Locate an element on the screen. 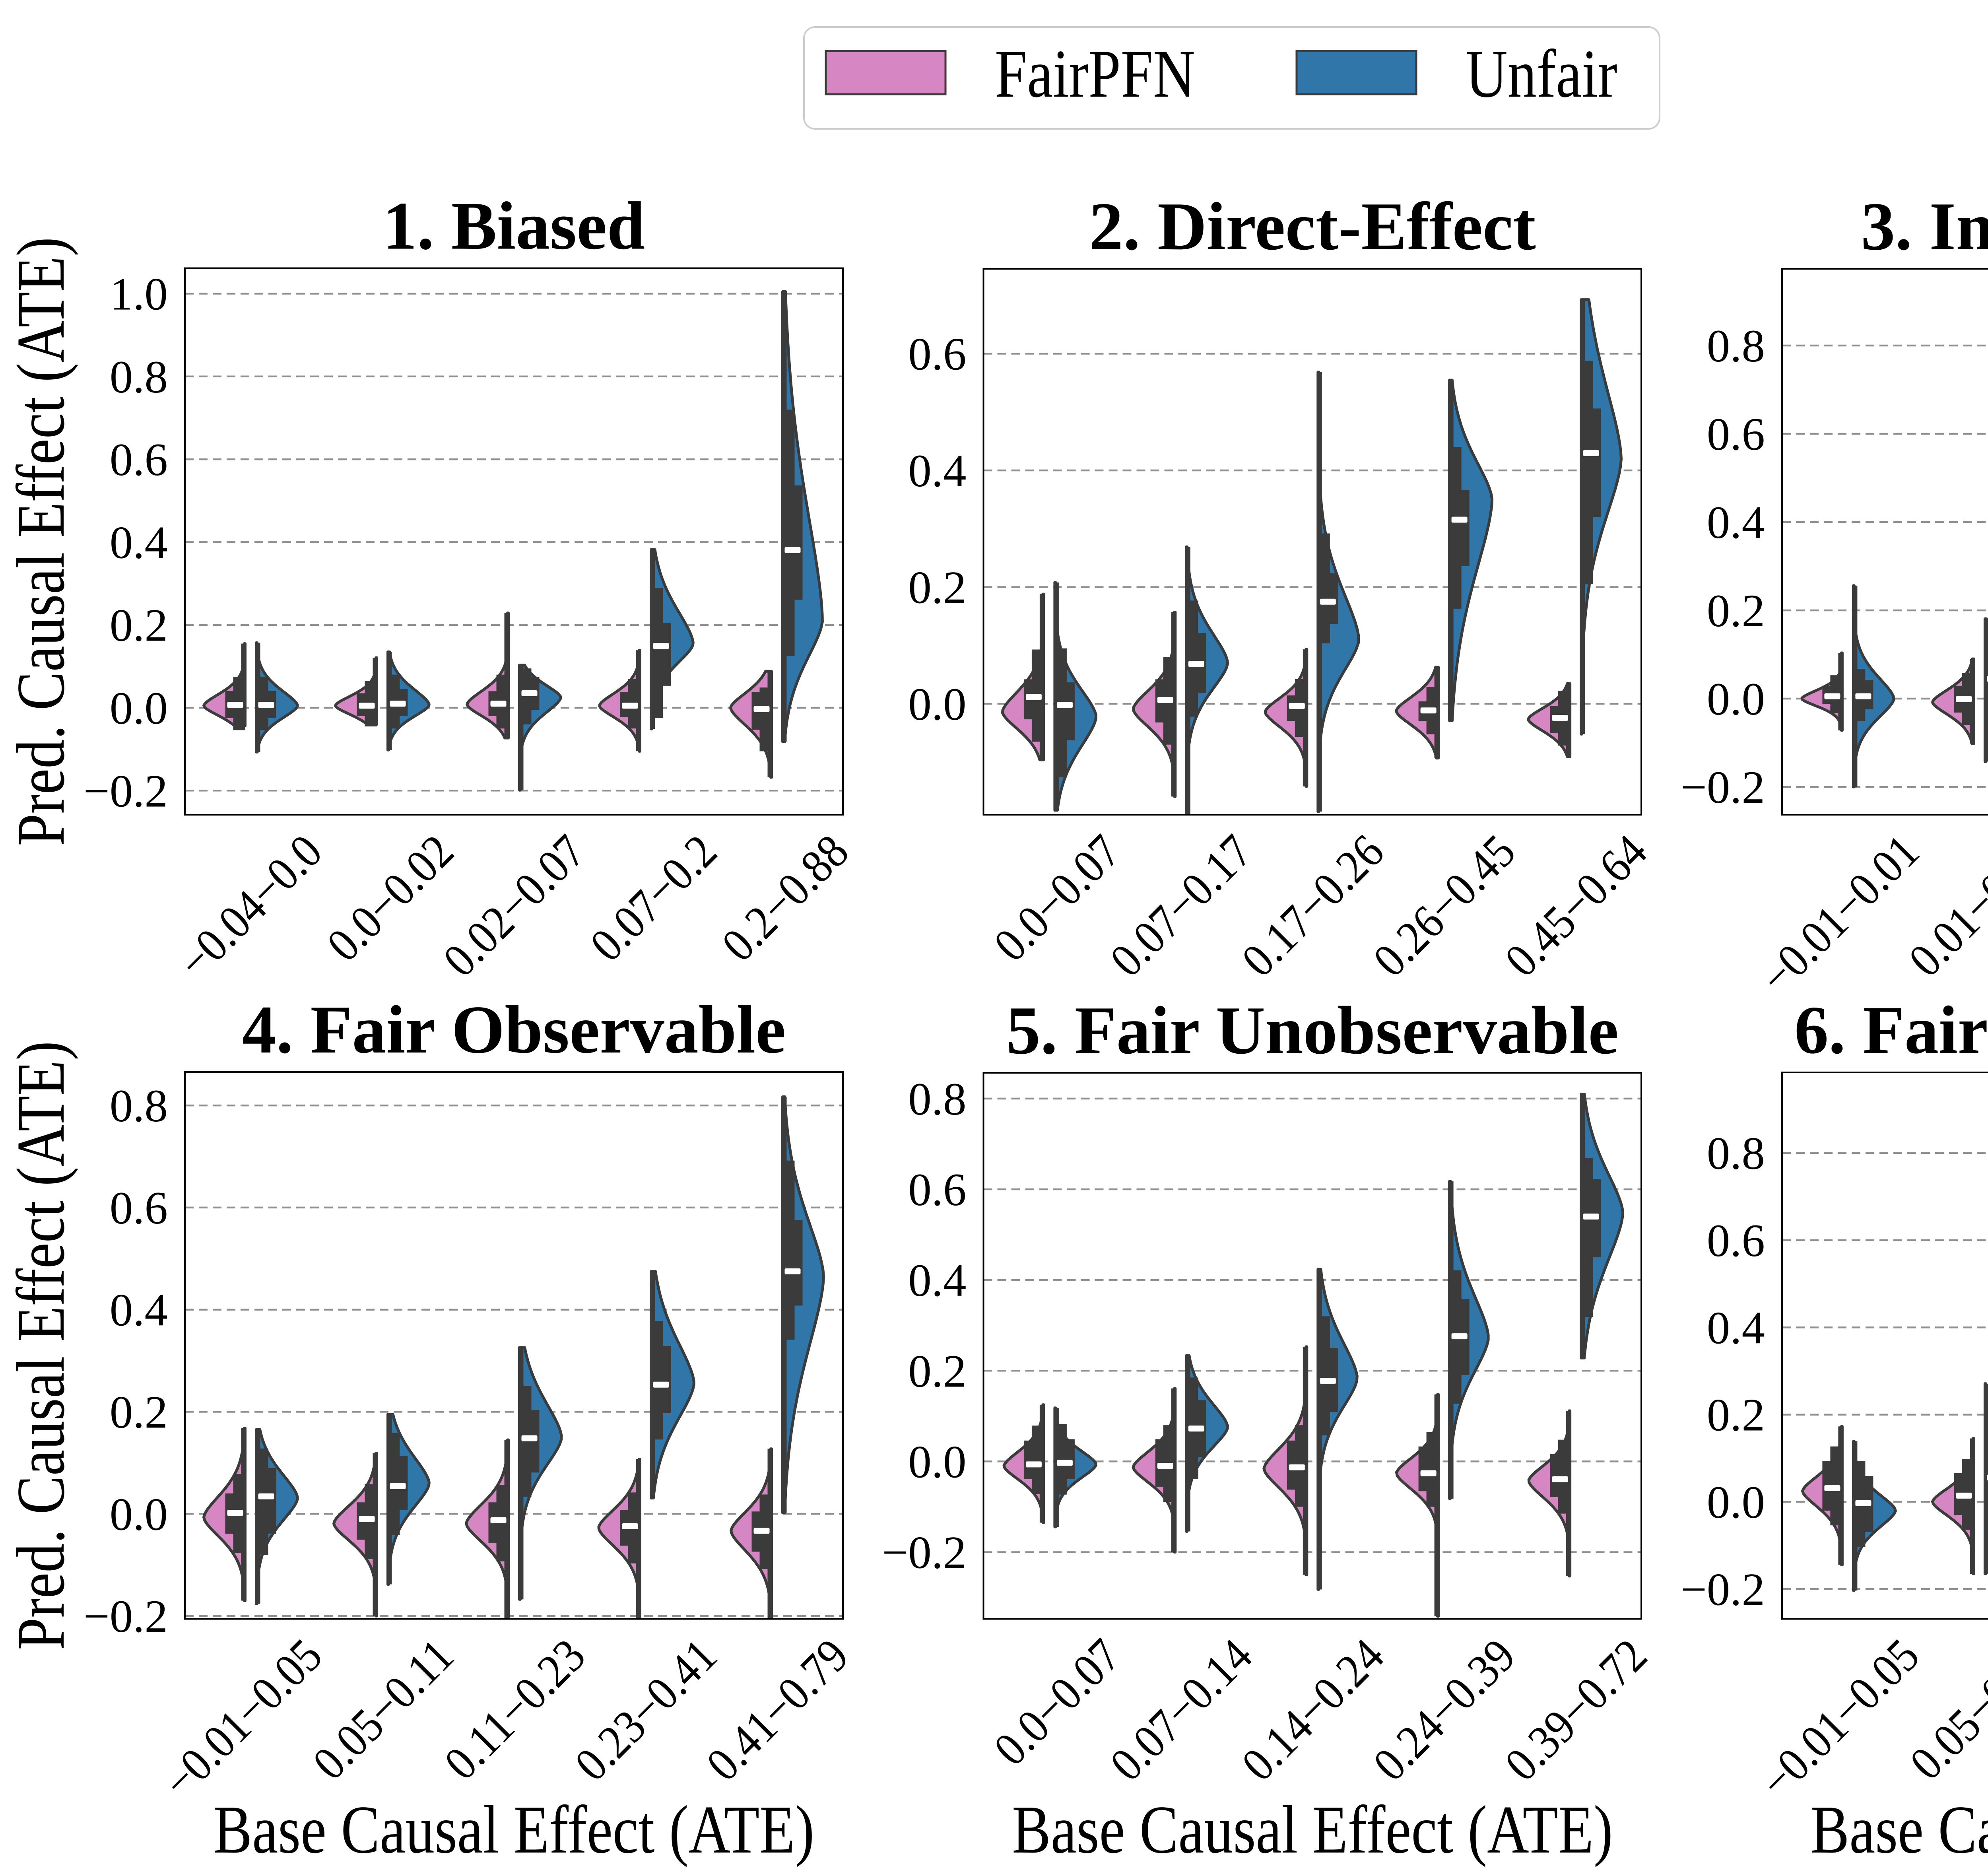  svg-text: FairPFN is located at coordinates (1095, 74).